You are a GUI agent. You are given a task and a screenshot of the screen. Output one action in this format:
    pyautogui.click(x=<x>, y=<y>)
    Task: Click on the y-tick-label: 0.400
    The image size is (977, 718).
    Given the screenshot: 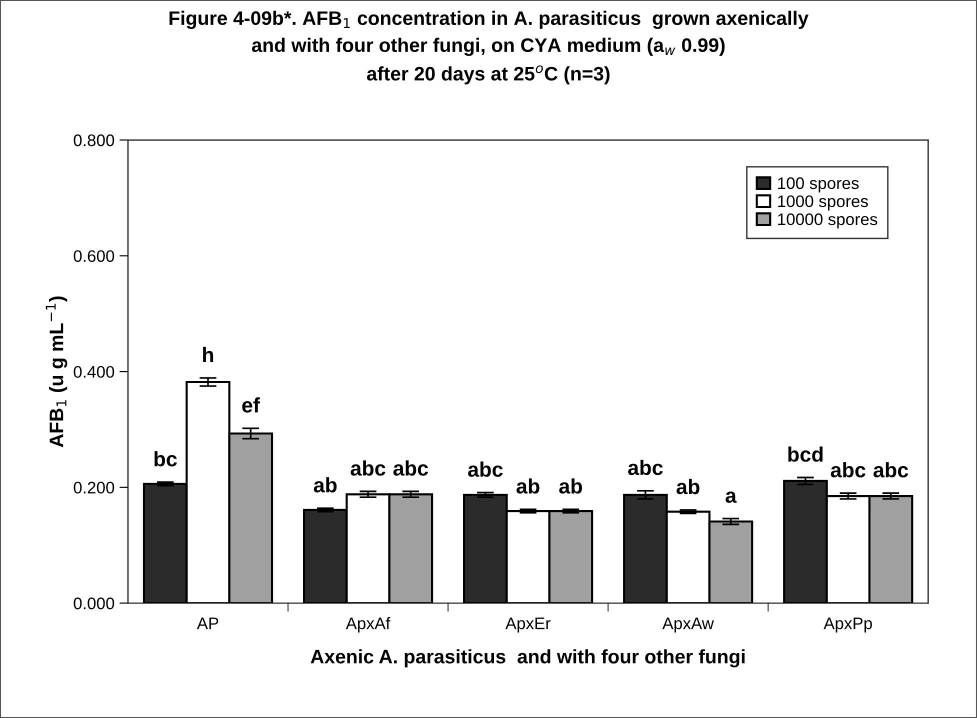 What is the action you would take?
    pyautogui.click(x=94, y=372)
    